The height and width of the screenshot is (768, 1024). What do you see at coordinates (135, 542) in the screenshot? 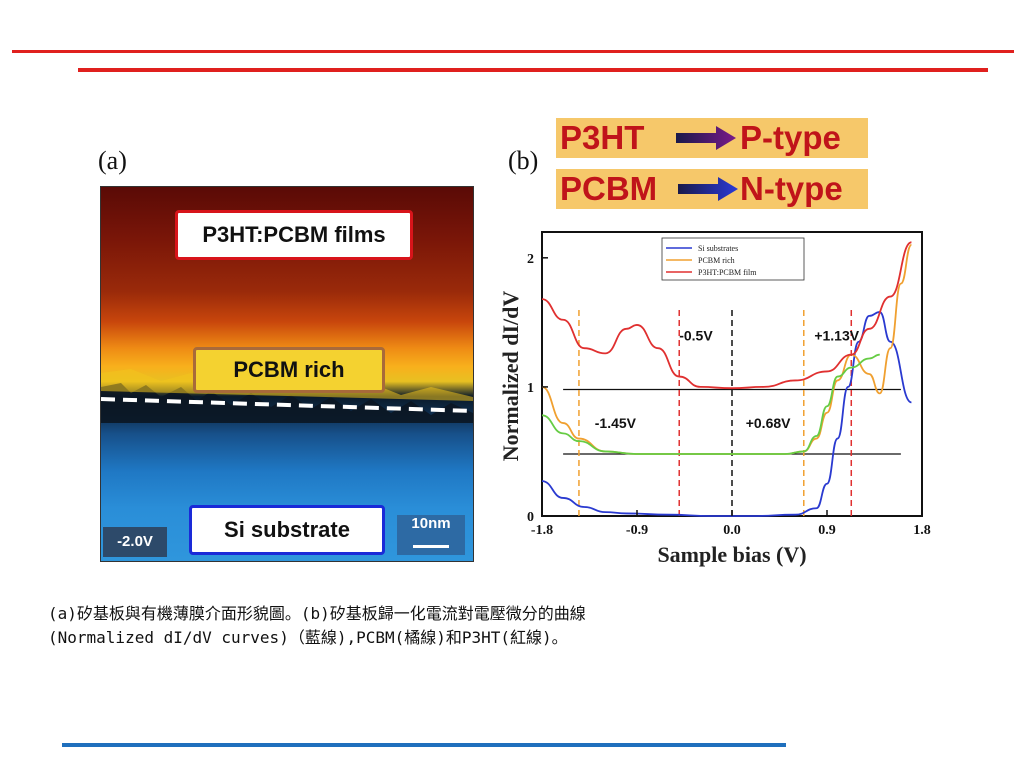
I see `bias-badge: -2.0V` at bounding box center [135, 542].